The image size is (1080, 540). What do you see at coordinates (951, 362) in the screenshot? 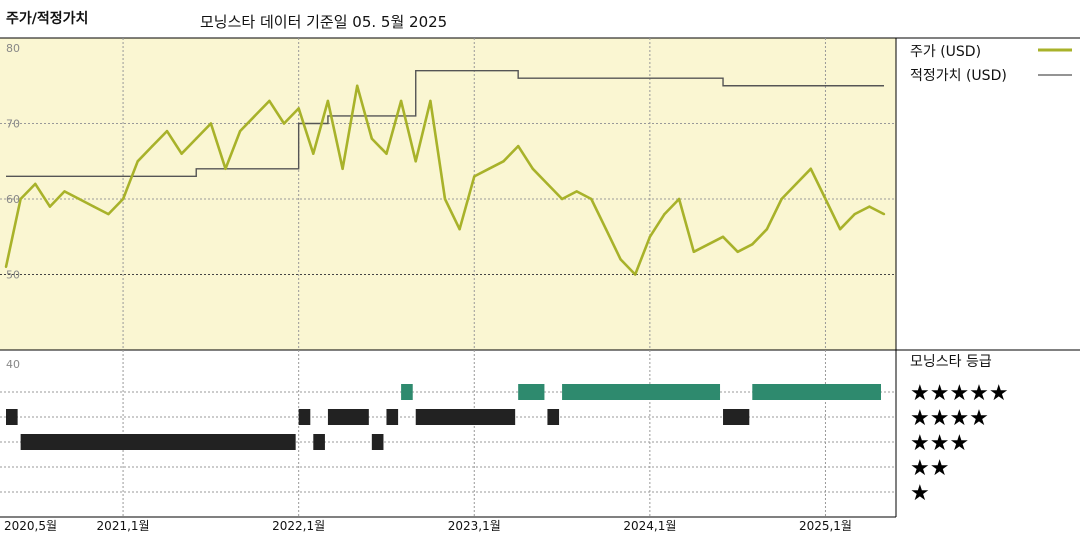
I see `rating-panel-title: 모닝스타 등급` at bounding box center [951, 362].